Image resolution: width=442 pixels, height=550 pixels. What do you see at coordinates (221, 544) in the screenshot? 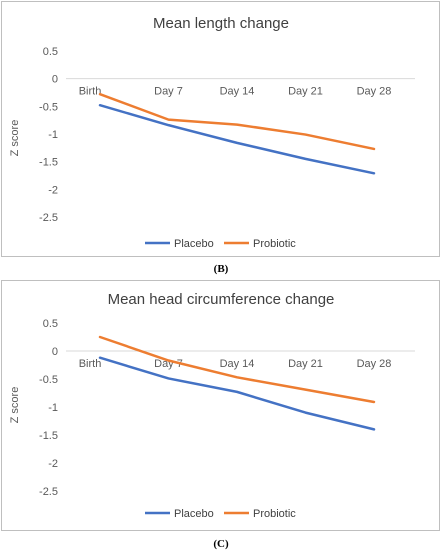
I see `caption-c: (C)` at bounding box center [221, 544].